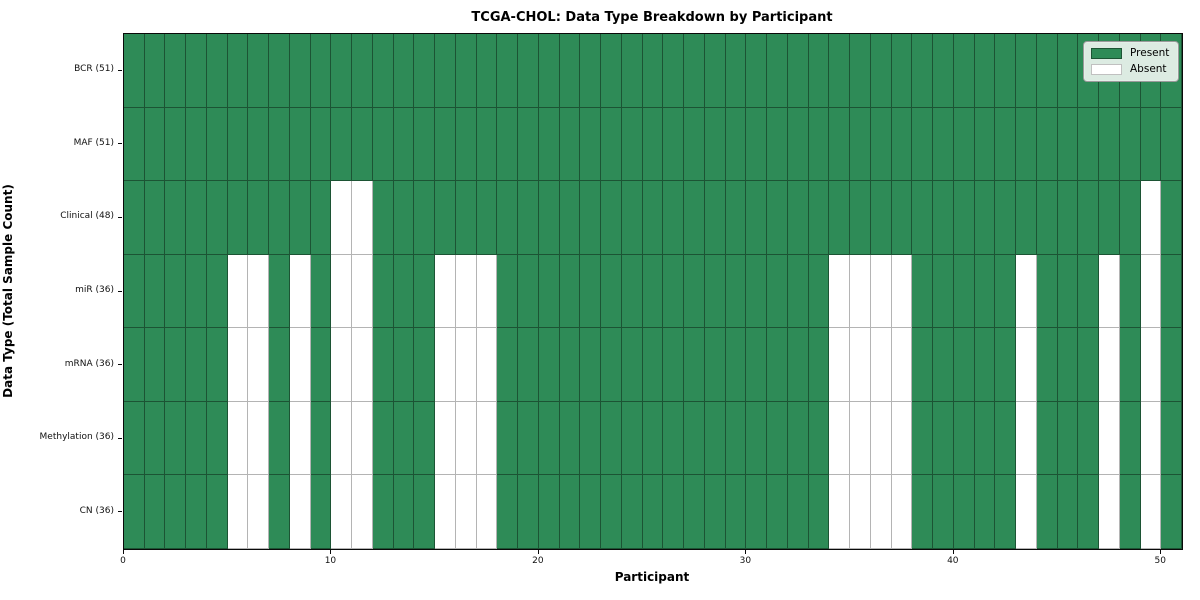  I want to click on x-tick-label-50: 50, so click(1160, 561).